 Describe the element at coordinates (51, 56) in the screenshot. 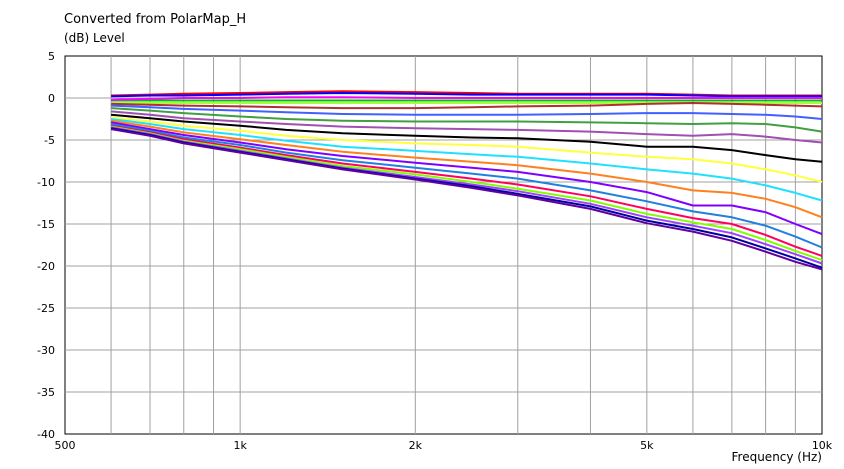

I see `y-tick-label: 5` at that location.